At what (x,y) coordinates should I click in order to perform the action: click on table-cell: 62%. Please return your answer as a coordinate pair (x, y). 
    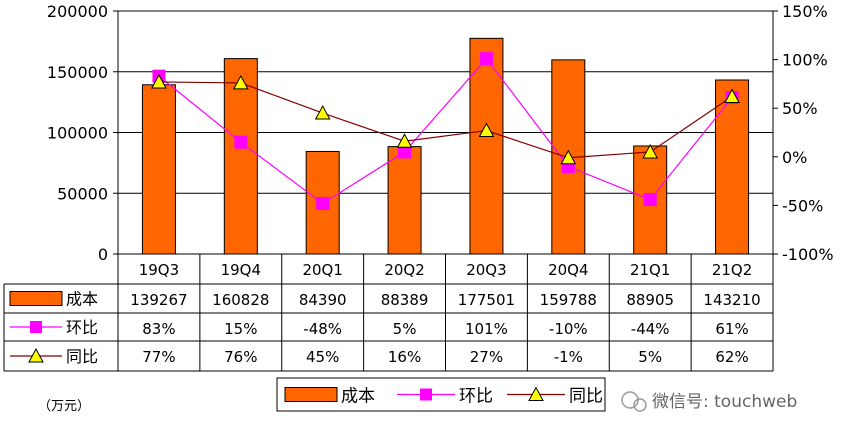
    Looking at the image, I should click on (731, 357).